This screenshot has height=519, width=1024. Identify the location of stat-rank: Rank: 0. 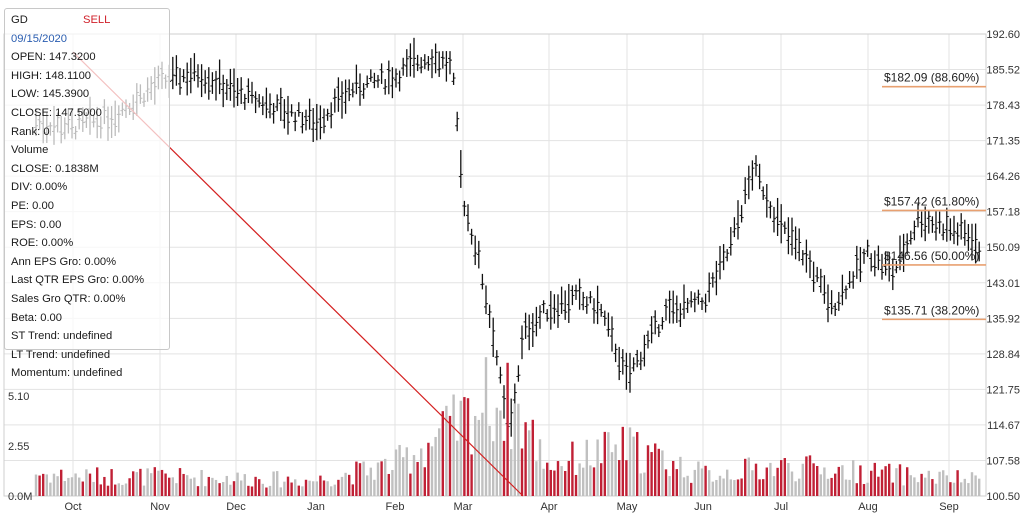
(30, 131).